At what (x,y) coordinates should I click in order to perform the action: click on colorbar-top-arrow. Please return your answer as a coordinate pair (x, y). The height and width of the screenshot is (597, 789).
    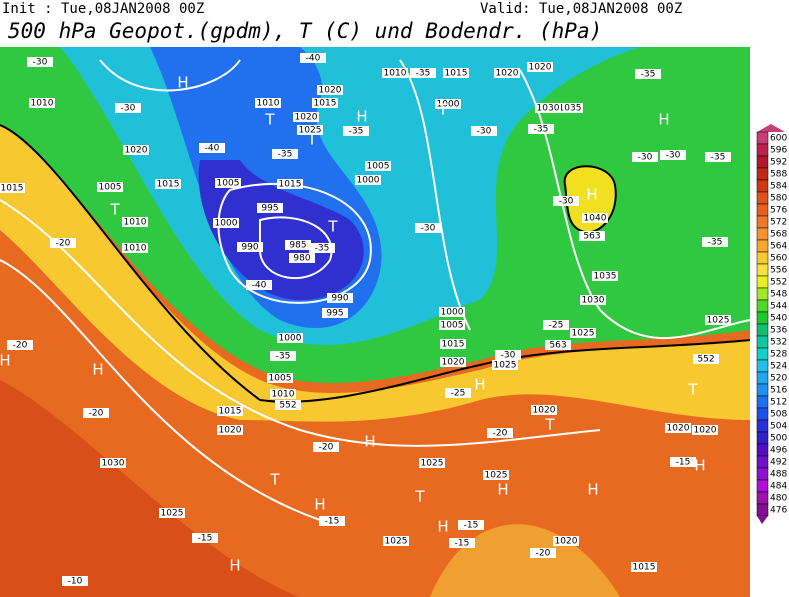
    Looking at the image, I should click on (771, 128).